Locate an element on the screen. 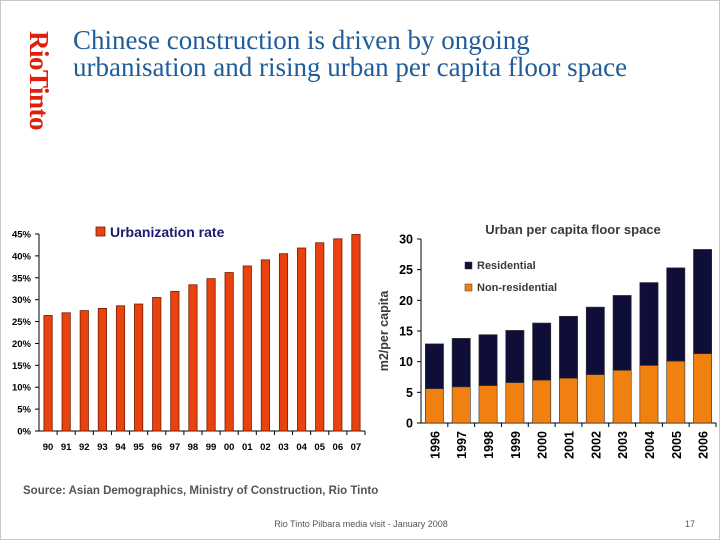 The width and height of the screenshot is (720, 540). x-tick-label: 06 is located at coordinates (338, 447).